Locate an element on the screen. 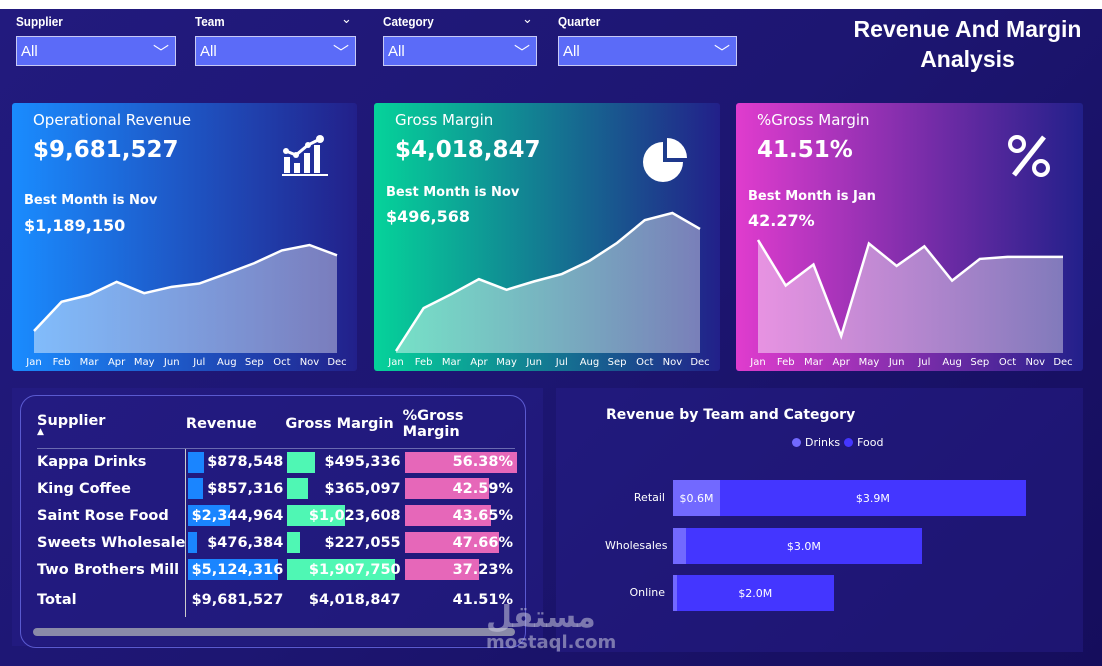 This screenshot has width=1102, height=666. filter-team: Team ⌄ All ﹀ is located at coordinates (275, 39).